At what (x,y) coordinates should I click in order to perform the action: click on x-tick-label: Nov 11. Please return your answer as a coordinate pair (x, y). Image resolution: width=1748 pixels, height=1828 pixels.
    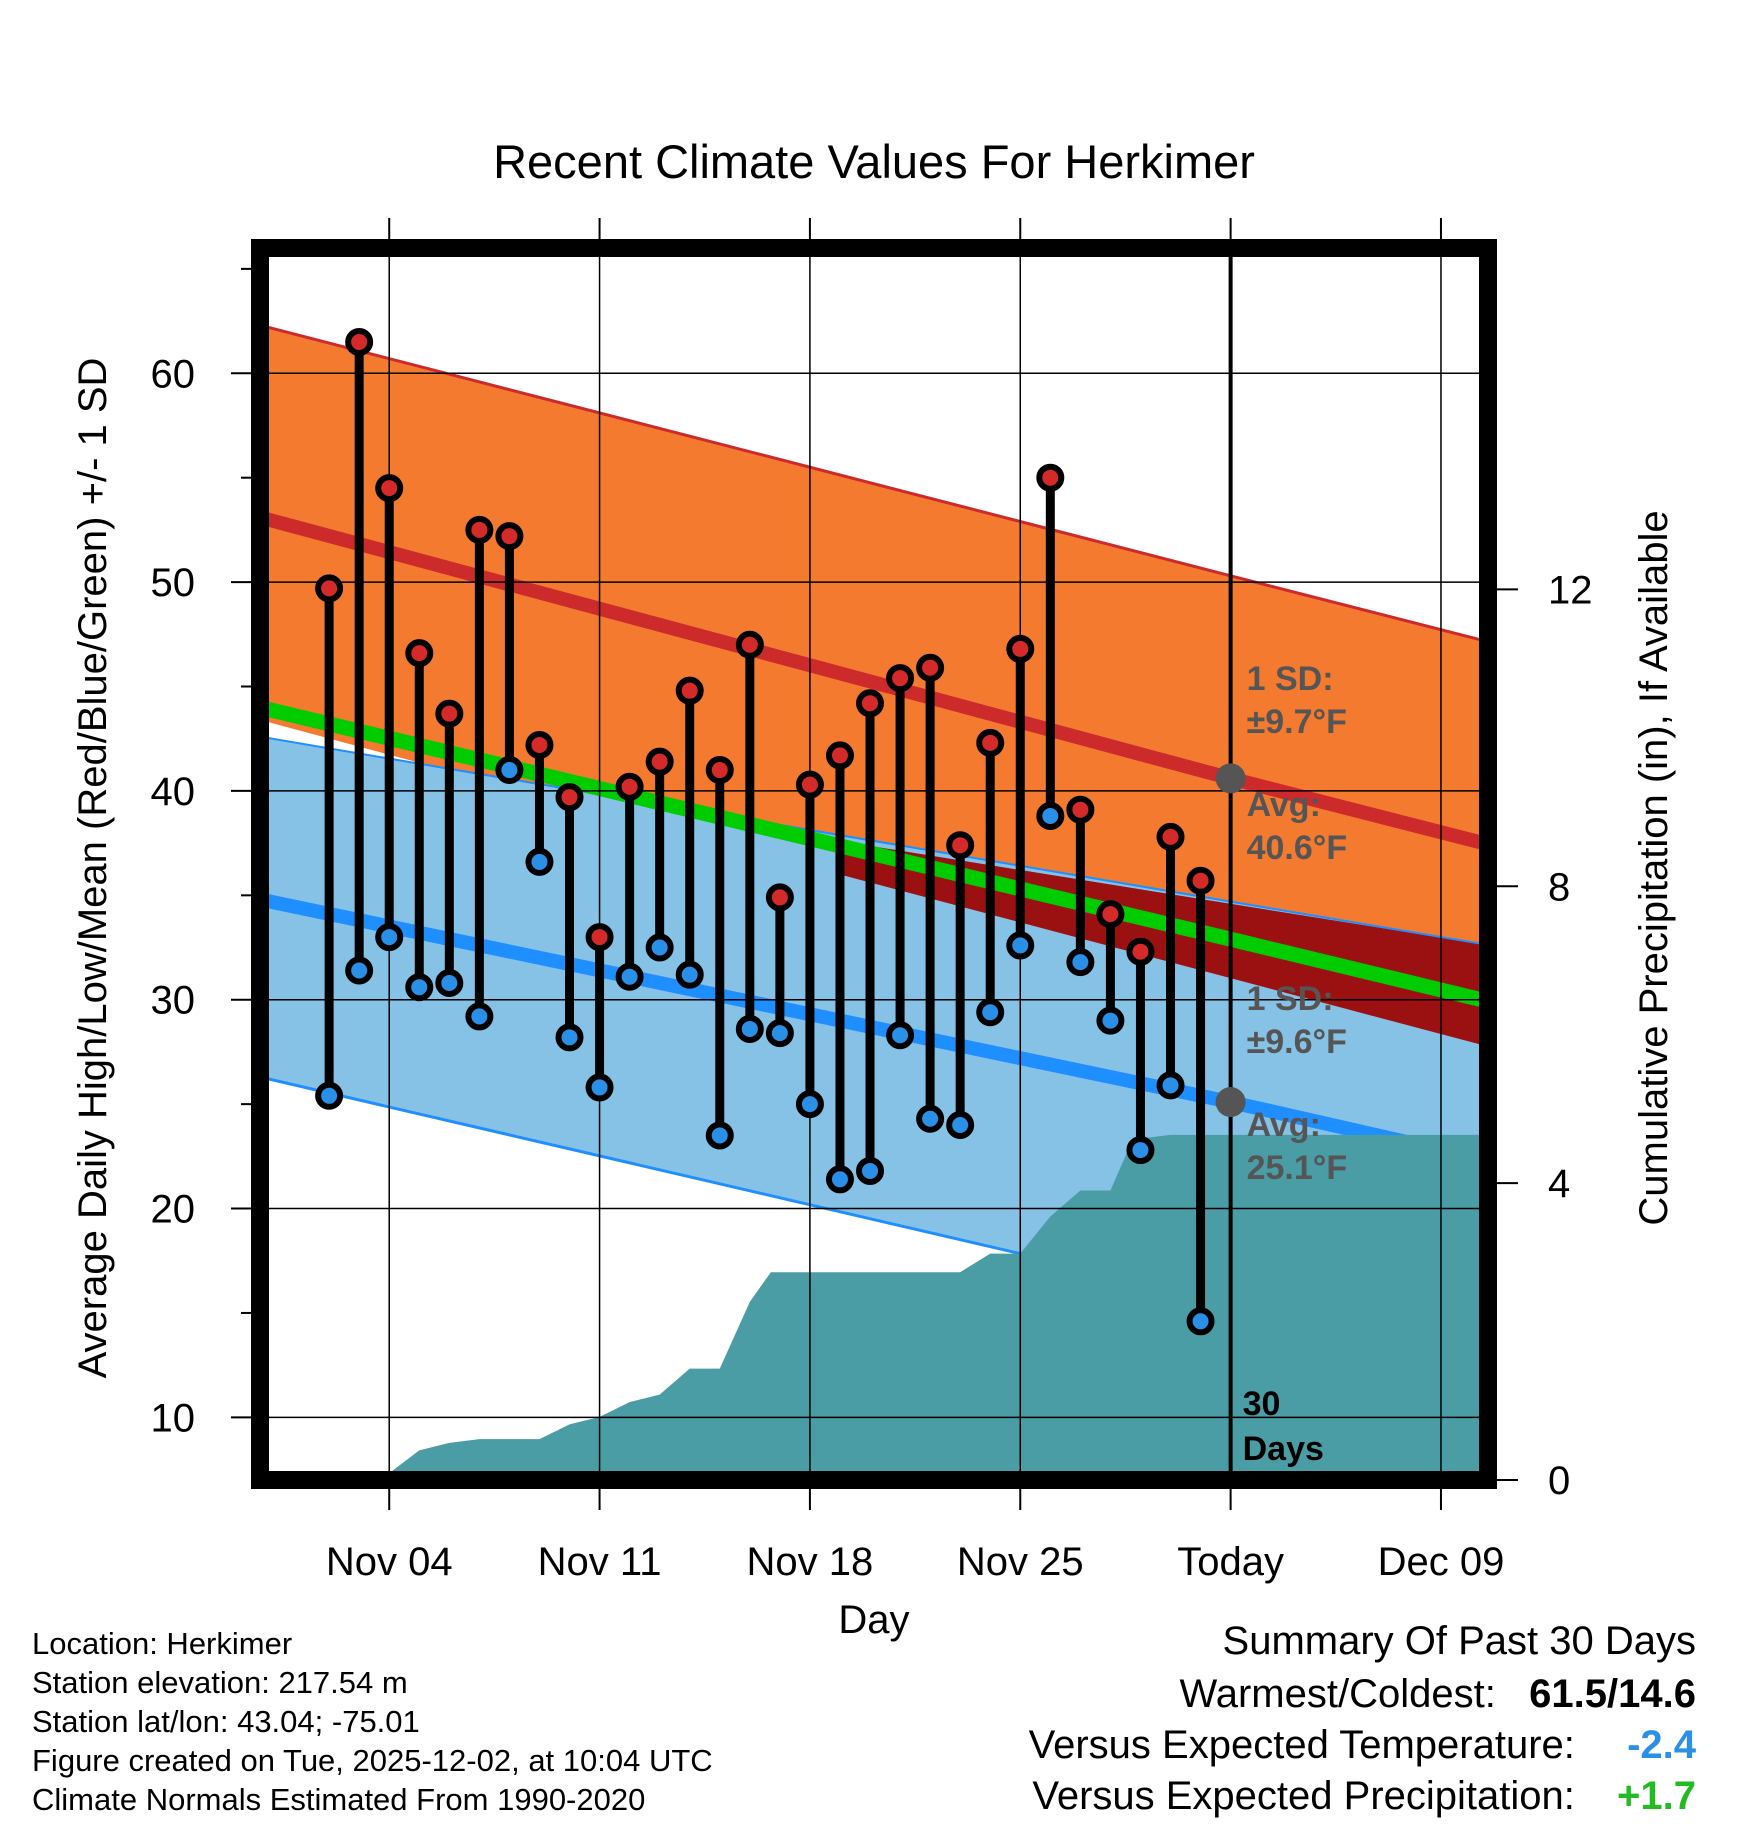
    Looking at the image, I should click on (600, 1562).